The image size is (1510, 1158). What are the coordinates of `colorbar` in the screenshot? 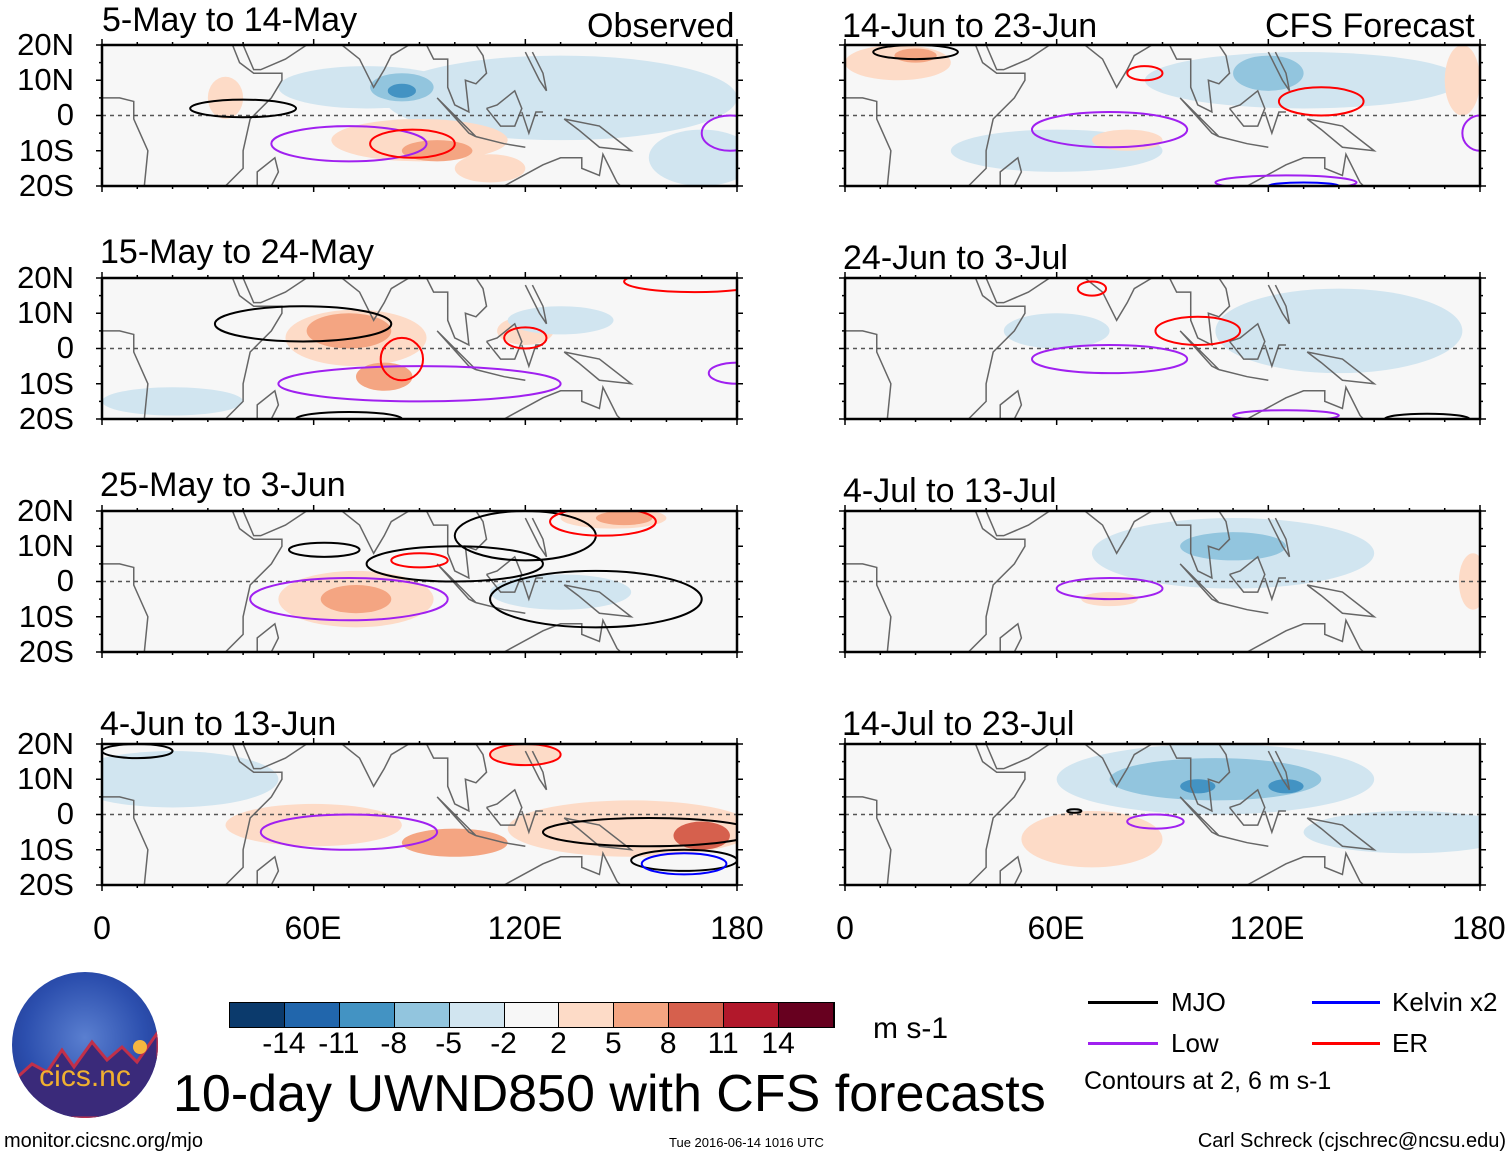 It's located at (532, 1015).